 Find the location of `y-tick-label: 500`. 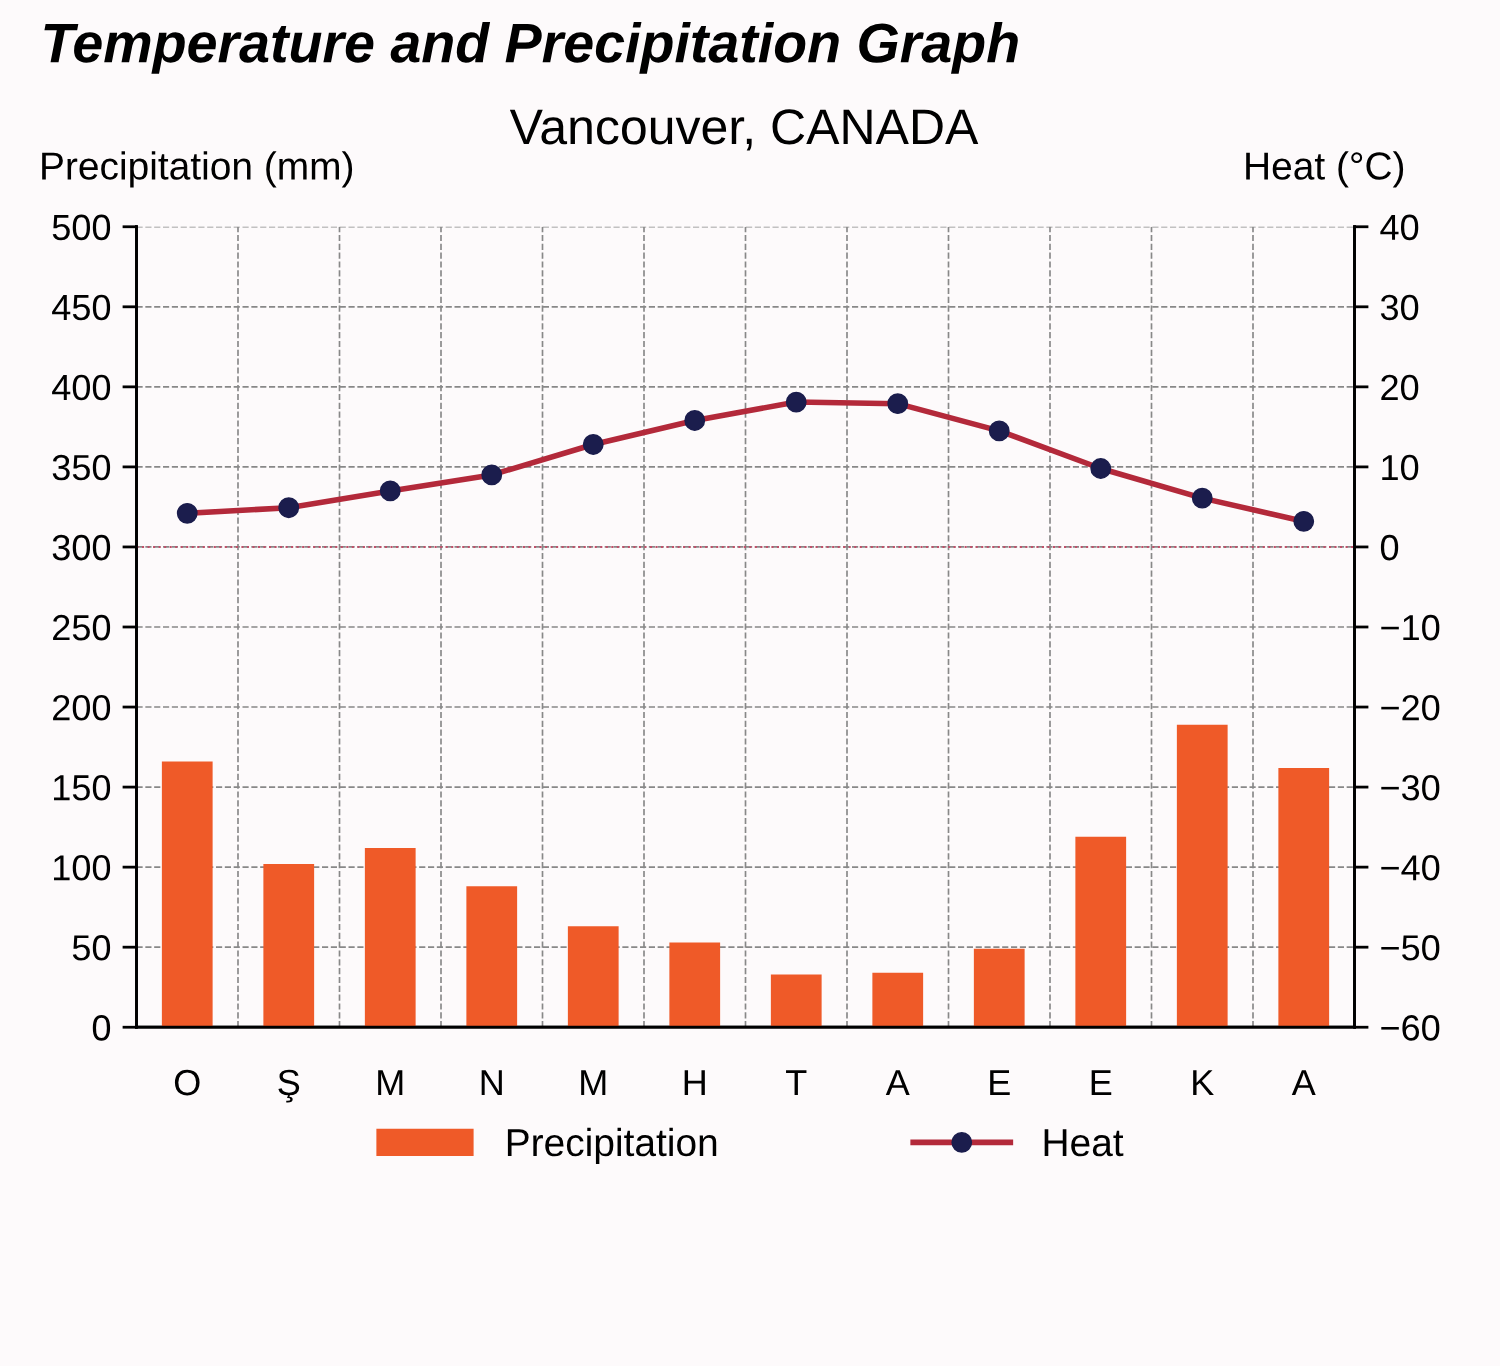

y-tick-label: 500 is located at coordinates (81, 227).